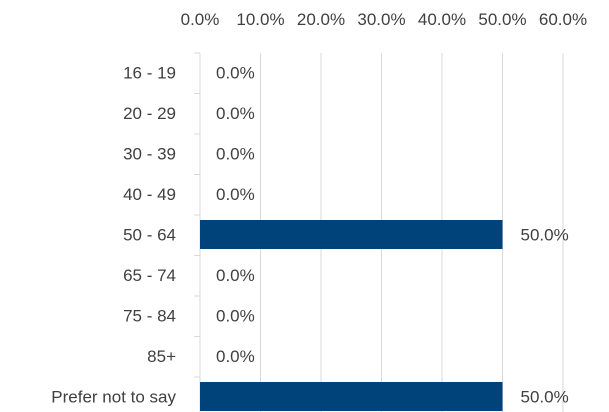 The height and width of the screenshot is (412, 609). What do you see at coordinates (200, 19) in the screenshot?
I see `x-tick-label: 0.0%` at bounding box center [200, 19].